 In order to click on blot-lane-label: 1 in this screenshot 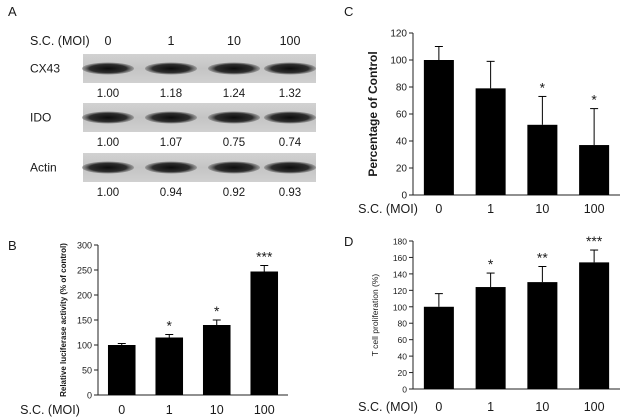, I will do `click(171, 41)`.